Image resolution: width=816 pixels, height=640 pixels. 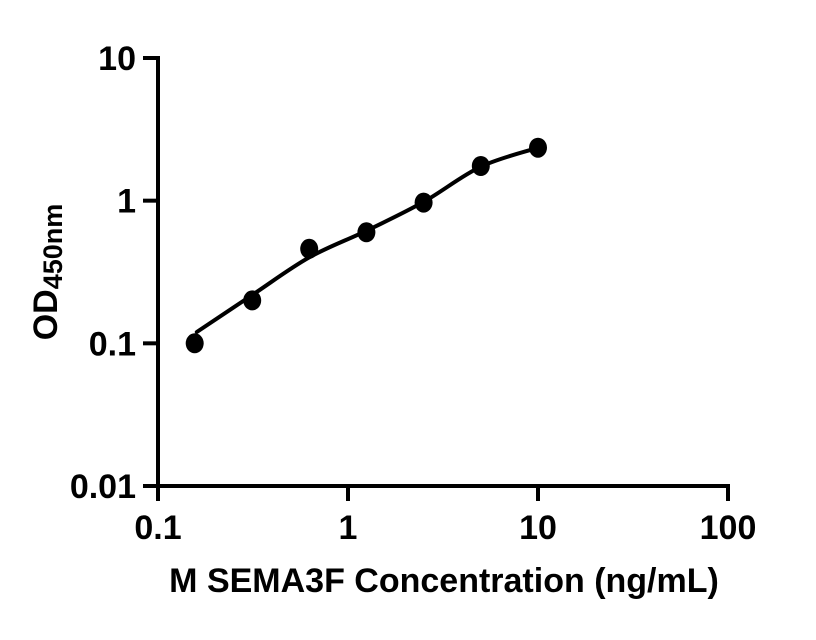 I want to click on x-axis-title: M SEMA3F Concentration (ng/mL), so click(x=444, y=581).